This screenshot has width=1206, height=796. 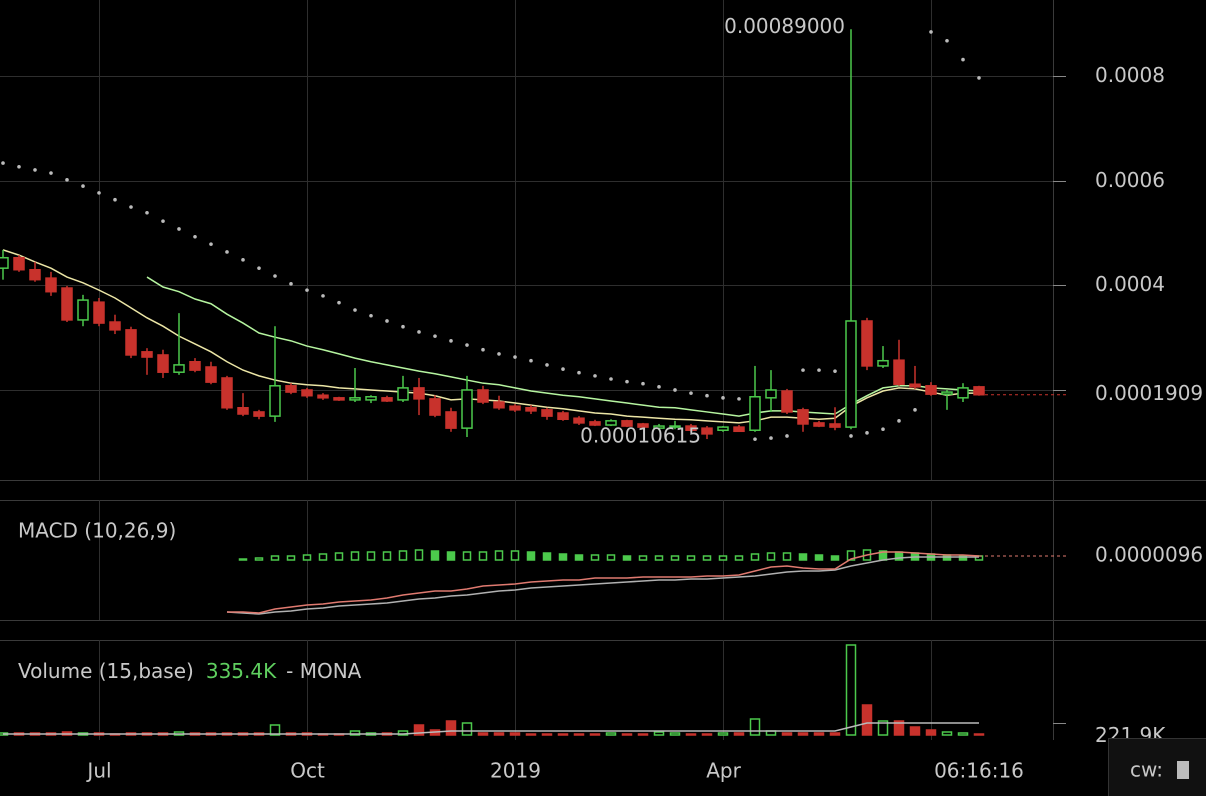 I want to click on macd-line, so click(x=603, y=582).